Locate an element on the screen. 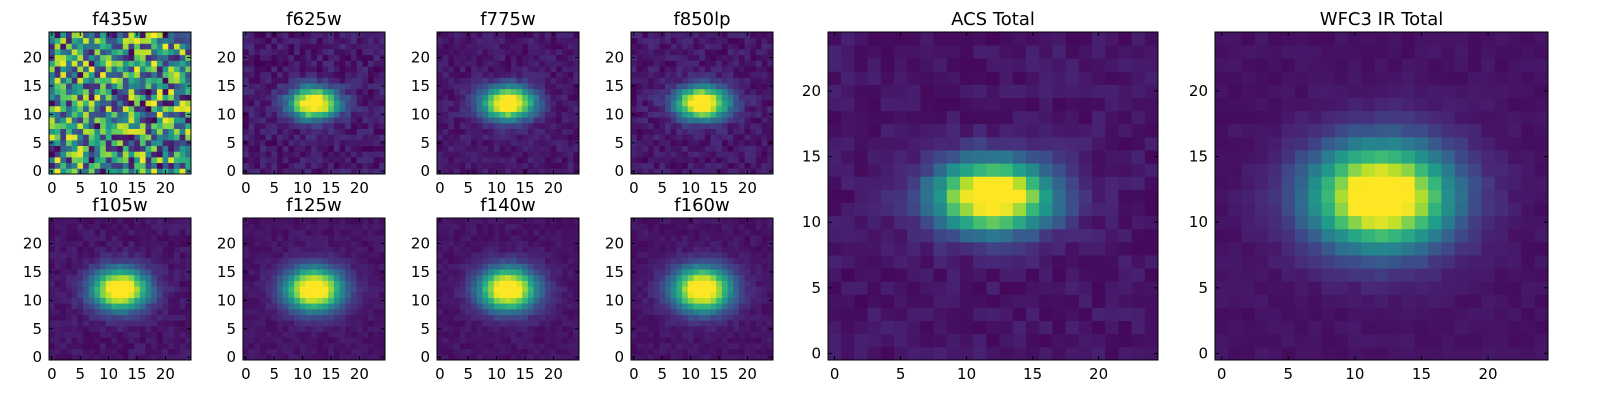 This screenshot has width=1600, height=400. axes-frame is located at coordinates (702, 103).